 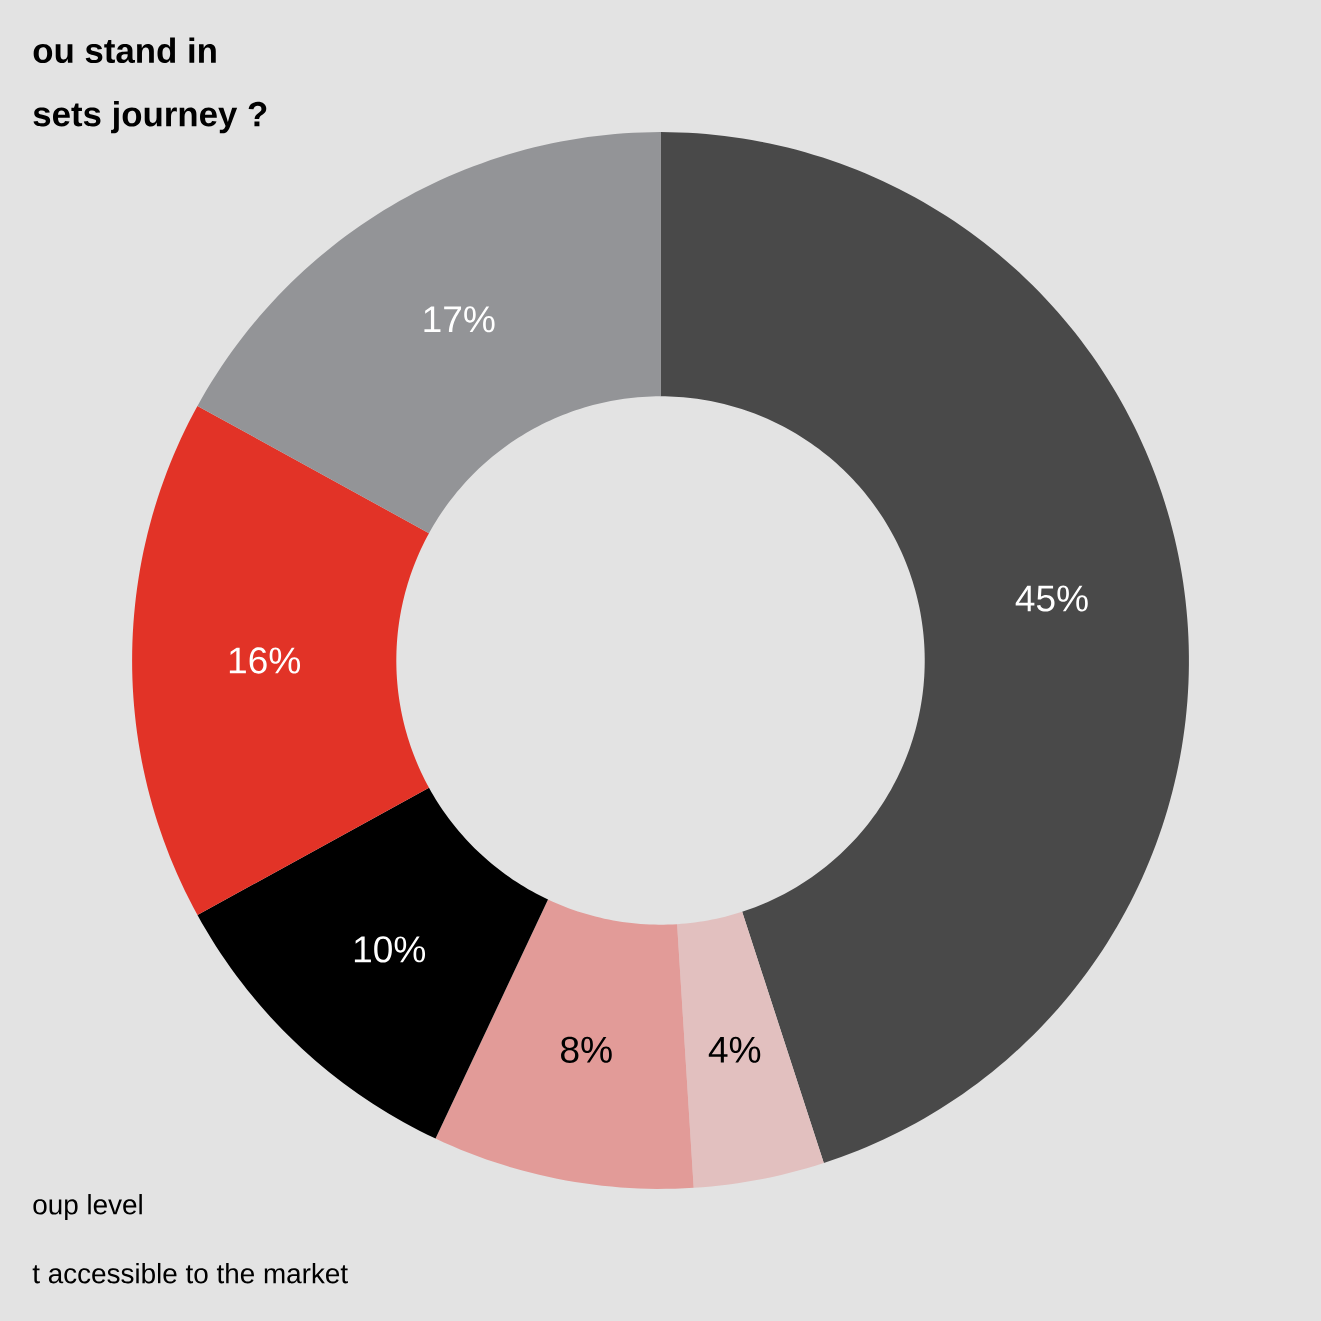 I want to click on data-label: 10%, so click(x=390, y=949).